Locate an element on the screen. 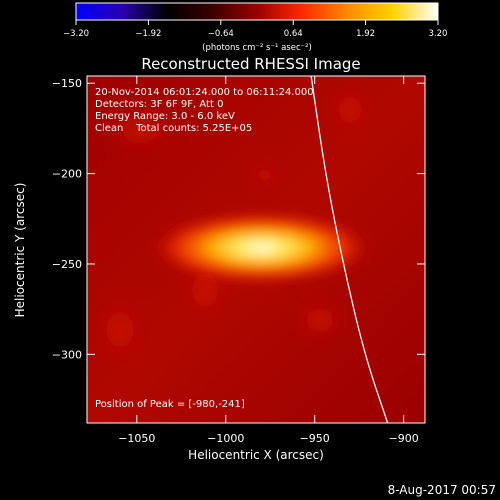 This screenshot has width=500, height=500. colorbar-tick-label: 3.20 is located at coordinates (438, 34).